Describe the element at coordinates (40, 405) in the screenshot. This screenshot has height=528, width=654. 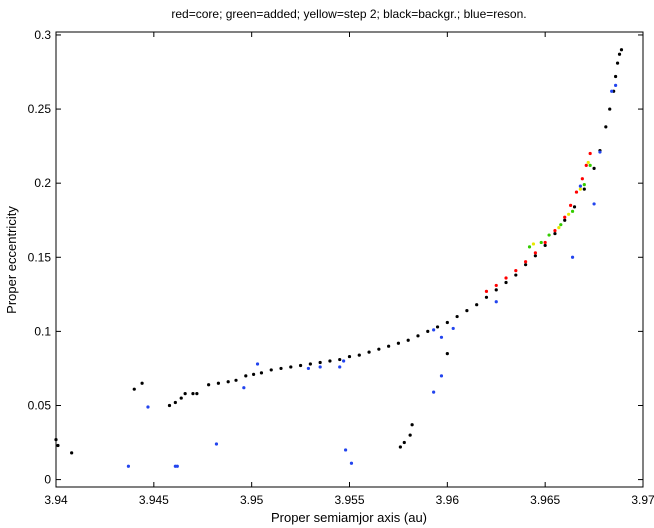
I see `y-tick-label: 0.05` at that location.